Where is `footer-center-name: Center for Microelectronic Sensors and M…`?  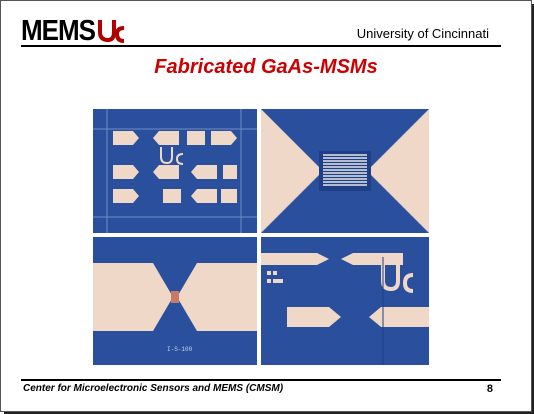
footer-center-name: Center for Microelectronic Sensors and M… is located at coordinates (153, 388).